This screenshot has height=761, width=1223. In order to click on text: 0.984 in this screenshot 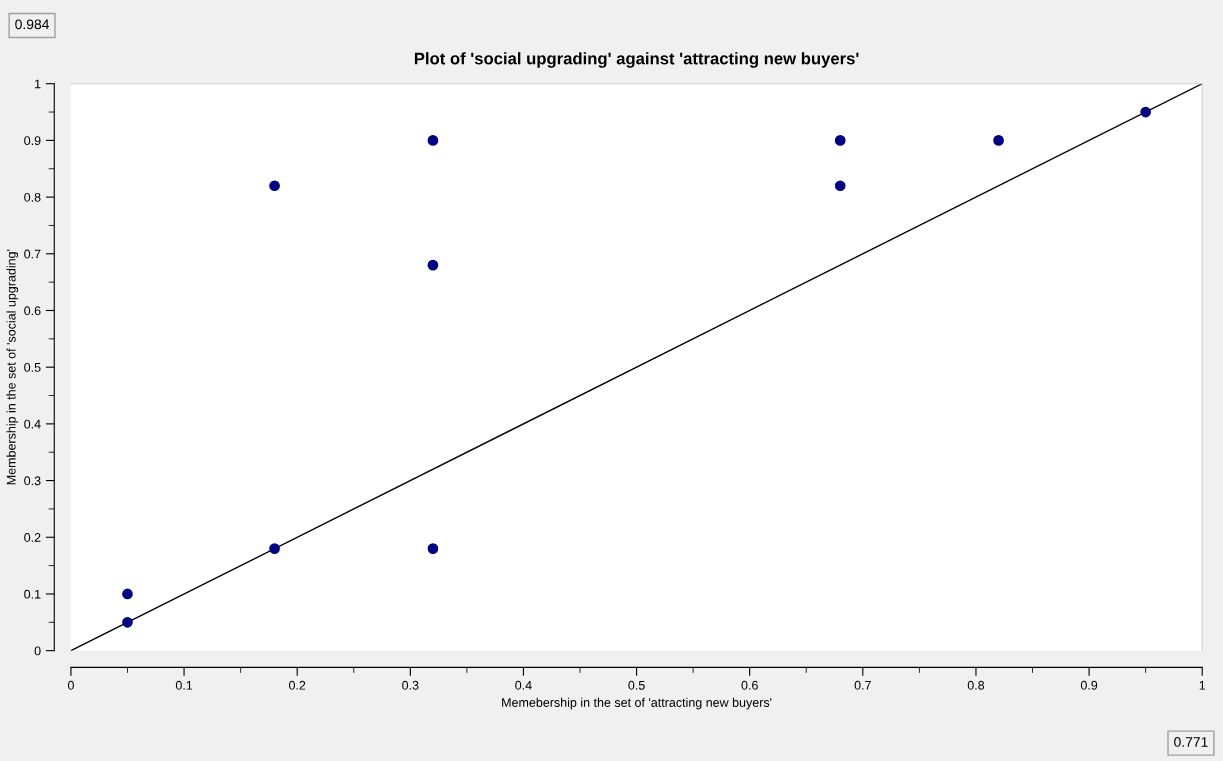, I will do `click(32, 24)`.